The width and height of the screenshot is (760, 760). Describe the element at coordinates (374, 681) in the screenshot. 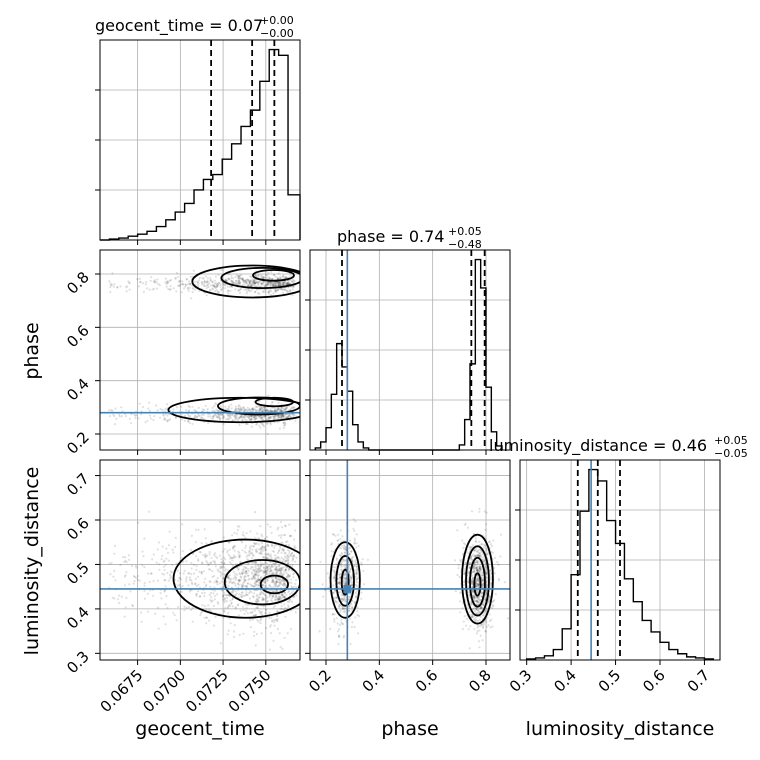

I see `xticklabel-phase-1: 0.4` at that location.